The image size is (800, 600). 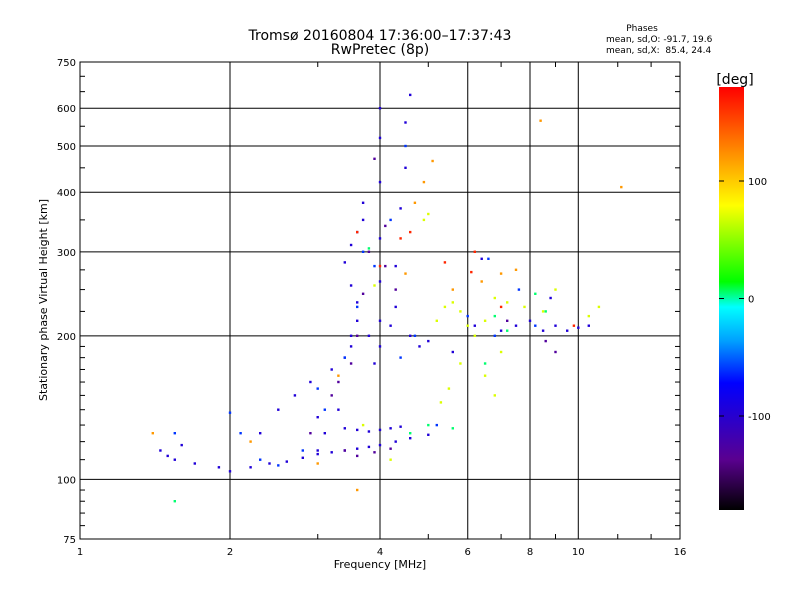 I want to click on y-tick-label: 500, so click(x=66, y=147).